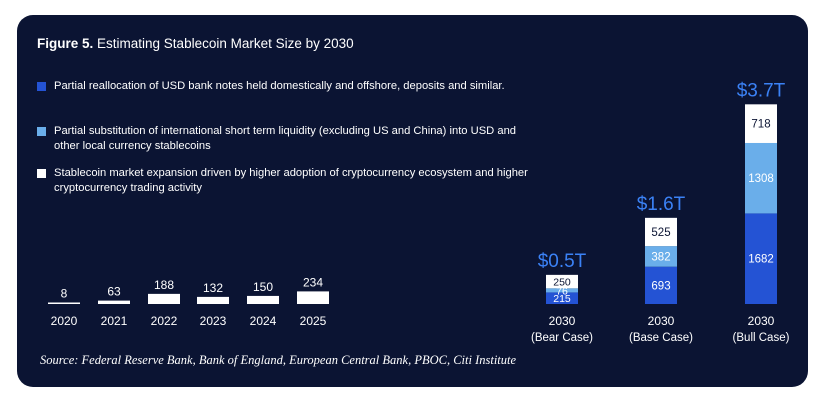 The image size is (825, 404). I want to click on historical-value-label-2025: 234, so click(313, 282).